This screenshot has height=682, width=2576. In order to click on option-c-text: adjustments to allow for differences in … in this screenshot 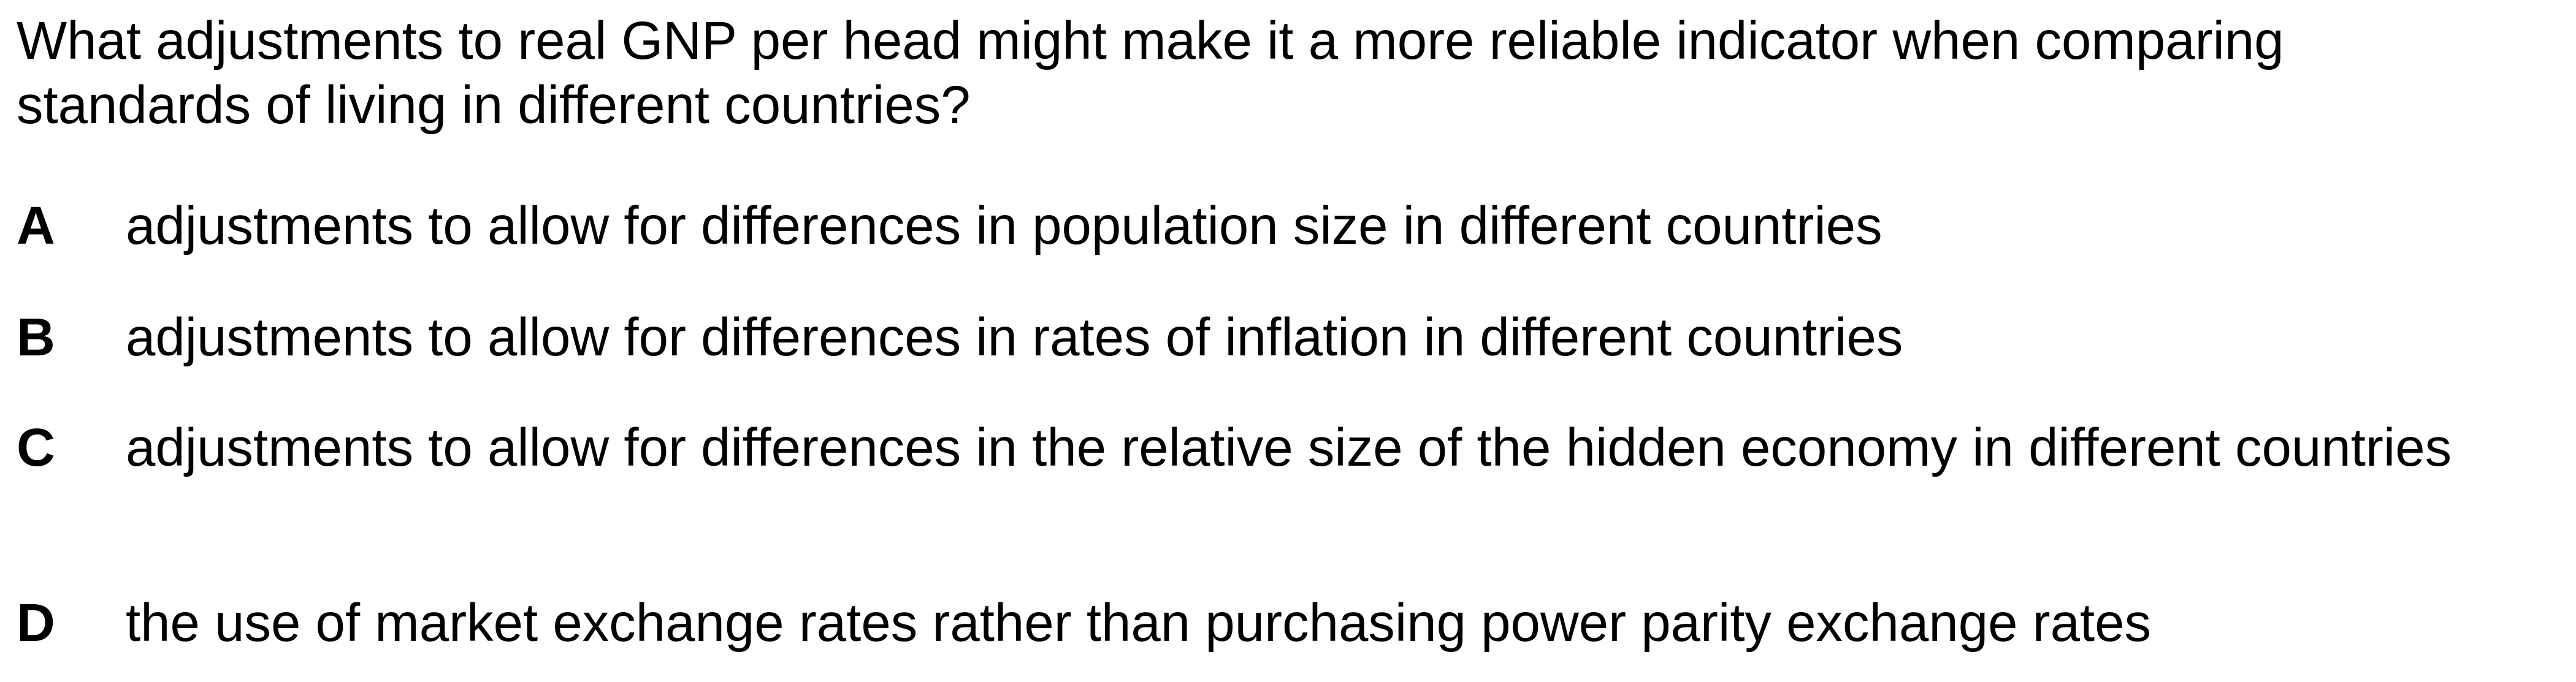, I will do `click(1289, 448)`.